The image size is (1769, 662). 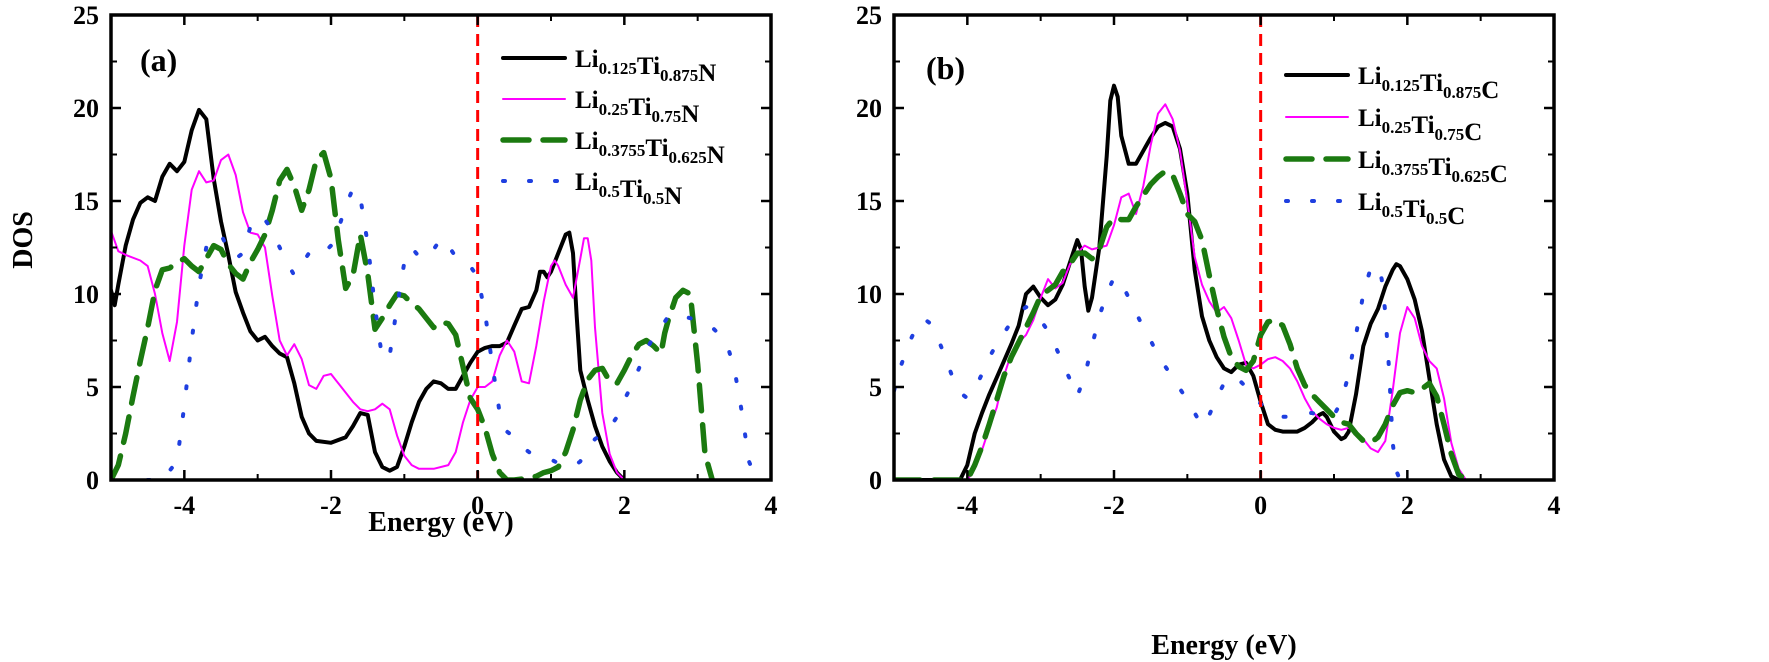 I want to click on legend-item: Li0.25Ti0.75N, so click(x=600, y=107).